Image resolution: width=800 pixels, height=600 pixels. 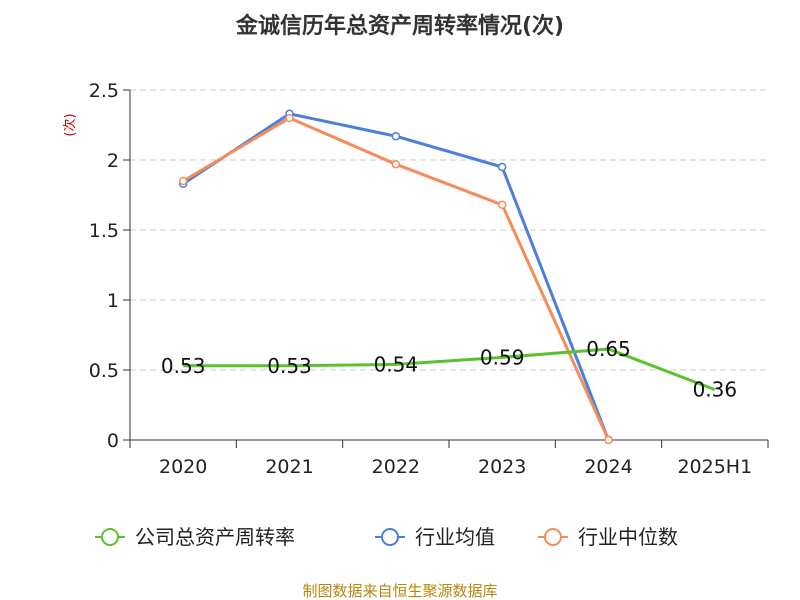 What do you see at coordinates (113, 161) in the screenshot?
I see `y-tick-label: 2` at bounding box center [113, 161].